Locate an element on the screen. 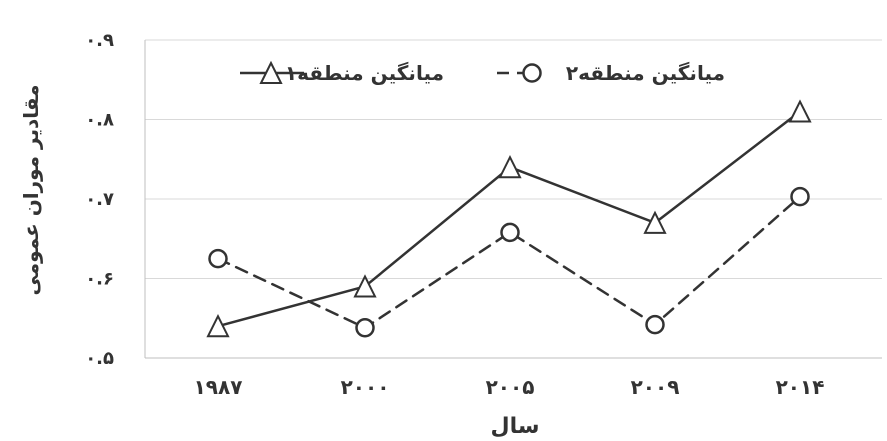  x-tick-label: ۲۰۰۰ is located at coordinates (365, 387).